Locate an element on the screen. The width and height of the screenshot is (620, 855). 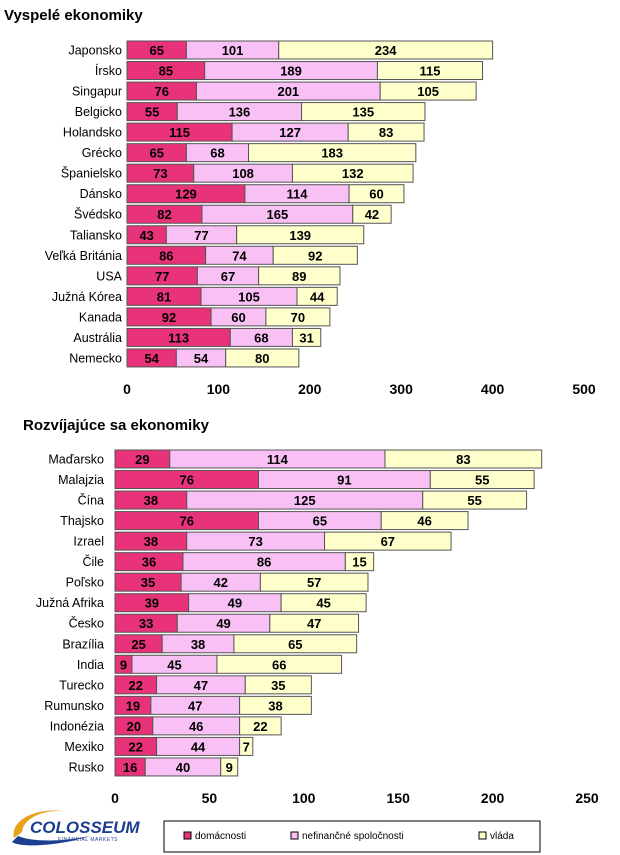
colosseum-logo: COLOSSEUM FINANCIAL MARKETS is located at coordinates (76, 828).